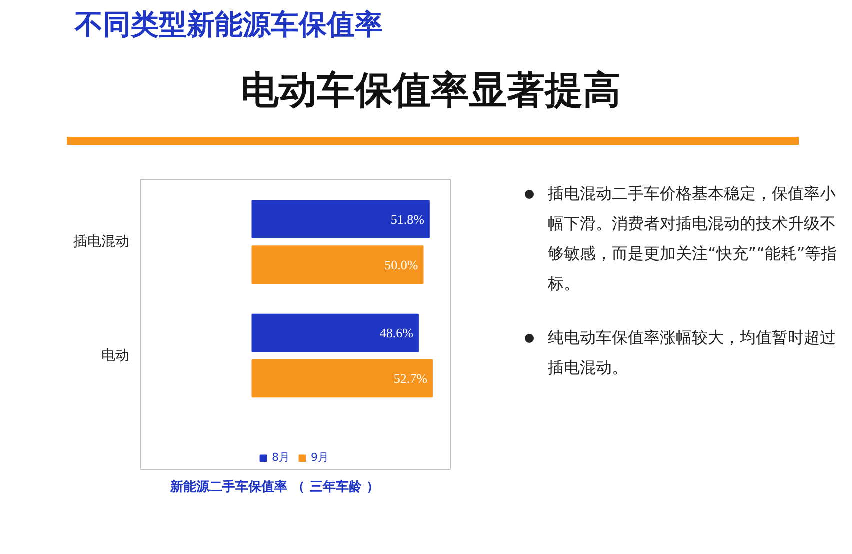 The height and width of the screenshot is (554, 852). I want to click on text: 新能源二手车保值率 （ 三年车龄 ）, so click(275, 488).